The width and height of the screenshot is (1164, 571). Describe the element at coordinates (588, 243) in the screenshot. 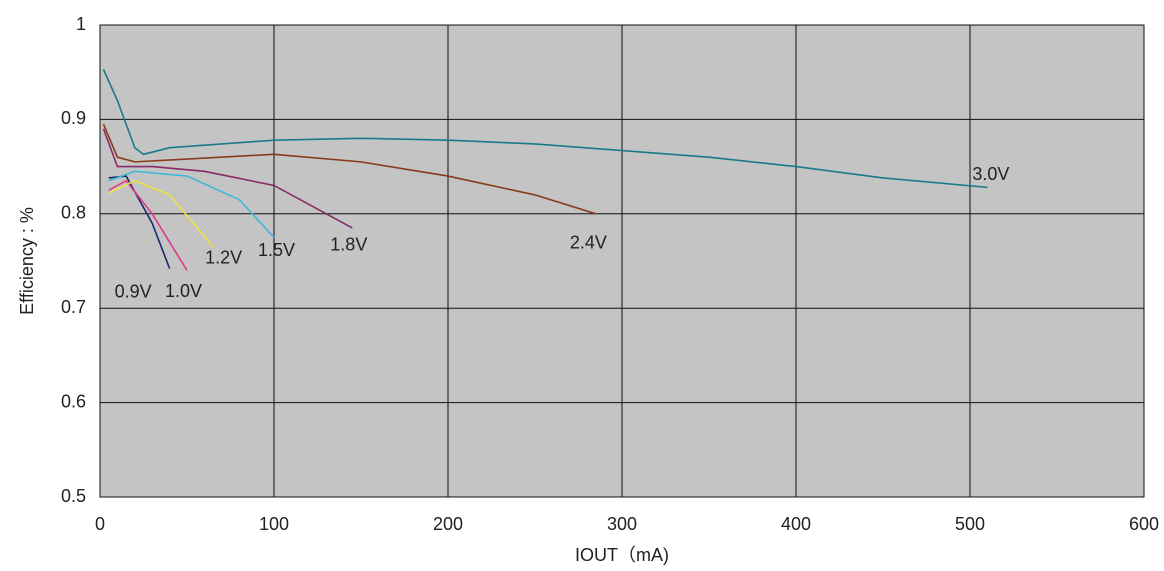

I see `line-label: 2.4V` at that location.